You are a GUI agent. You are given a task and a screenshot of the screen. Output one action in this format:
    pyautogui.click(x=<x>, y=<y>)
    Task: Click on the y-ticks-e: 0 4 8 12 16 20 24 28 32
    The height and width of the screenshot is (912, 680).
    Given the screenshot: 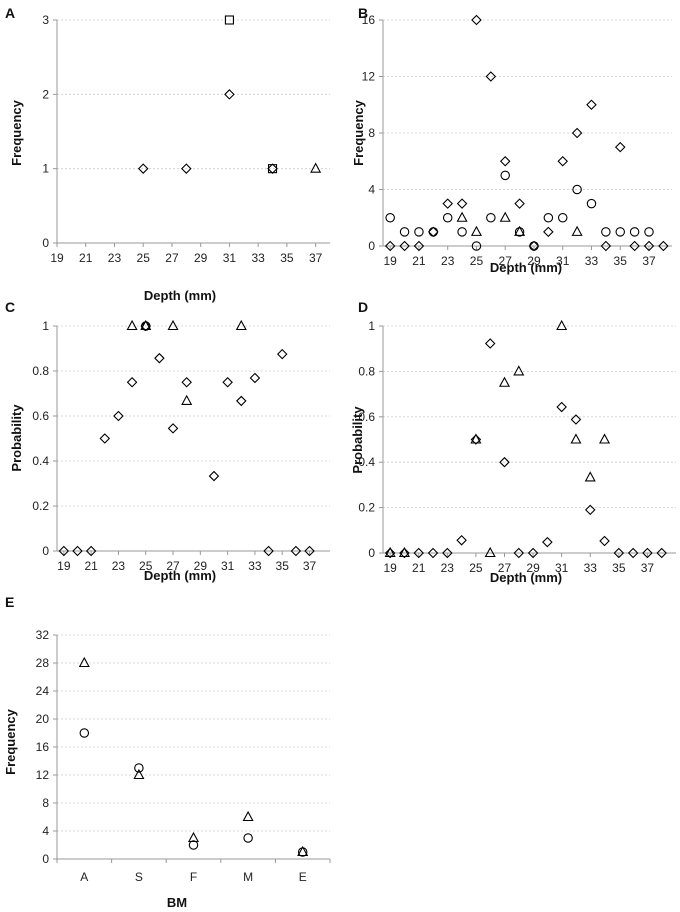 What is the action you would take?
    pyautogui.click(x=46, y=747)
    